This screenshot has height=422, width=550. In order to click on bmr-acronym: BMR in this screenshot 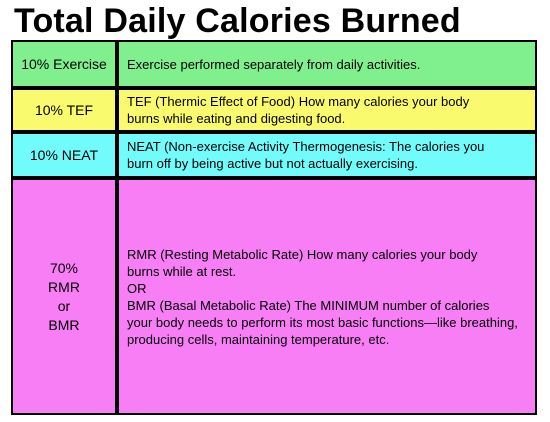, I will do `click(64, 324)`.